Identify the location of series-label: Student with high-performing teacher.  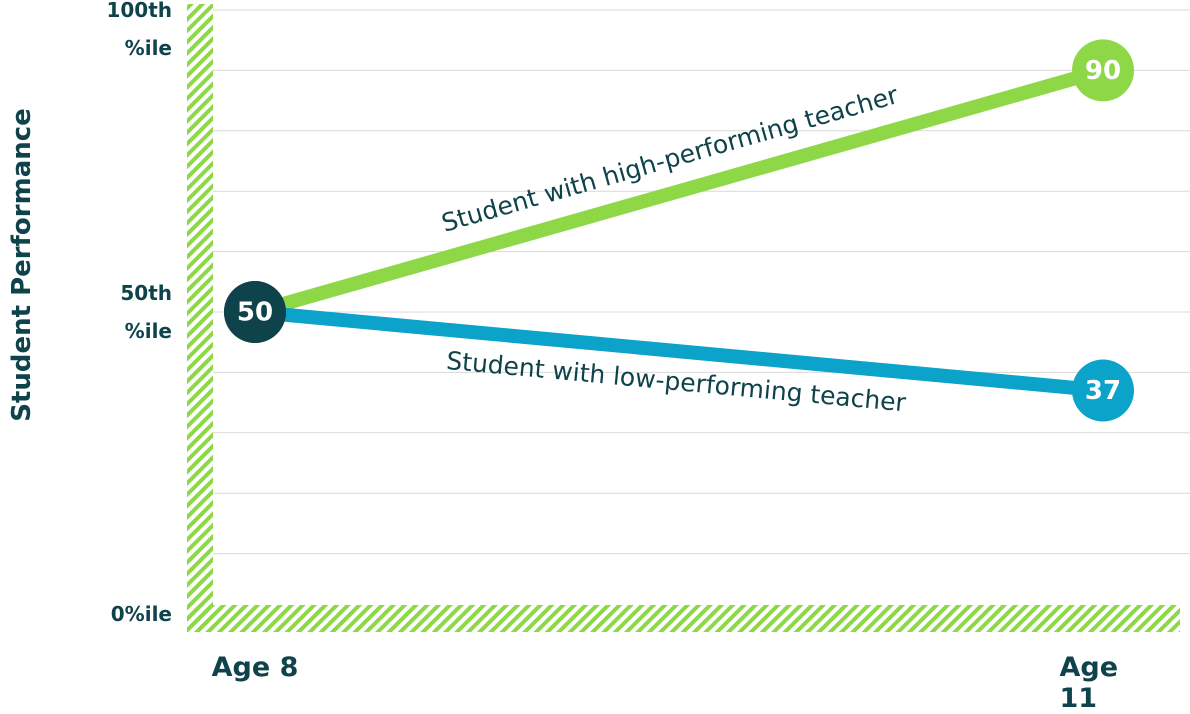
(670, 159).